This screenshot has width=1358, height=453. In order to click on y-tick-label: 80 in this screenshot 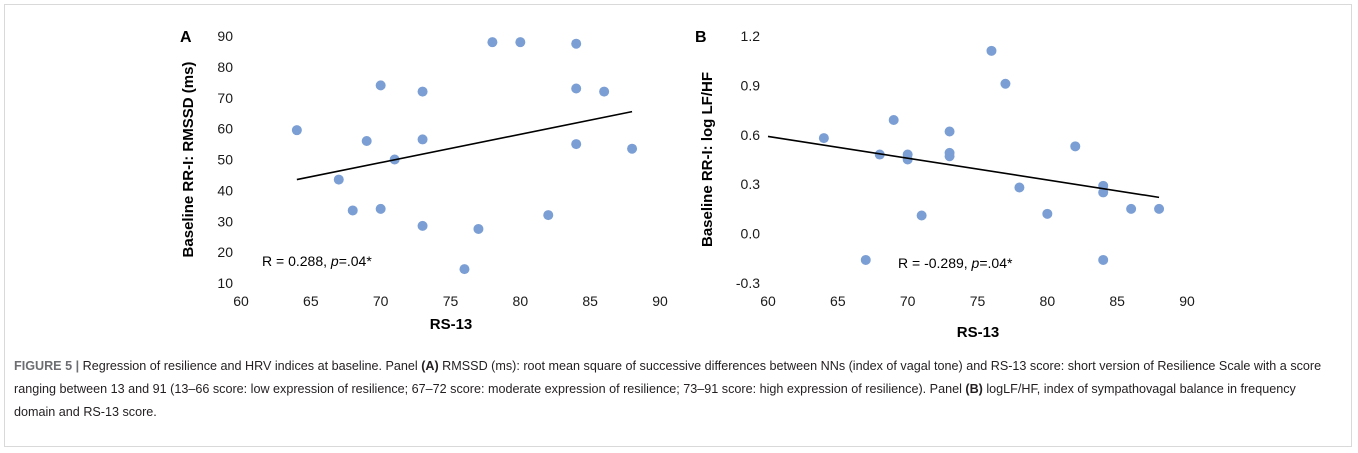, I will do `click(225, 67)`.